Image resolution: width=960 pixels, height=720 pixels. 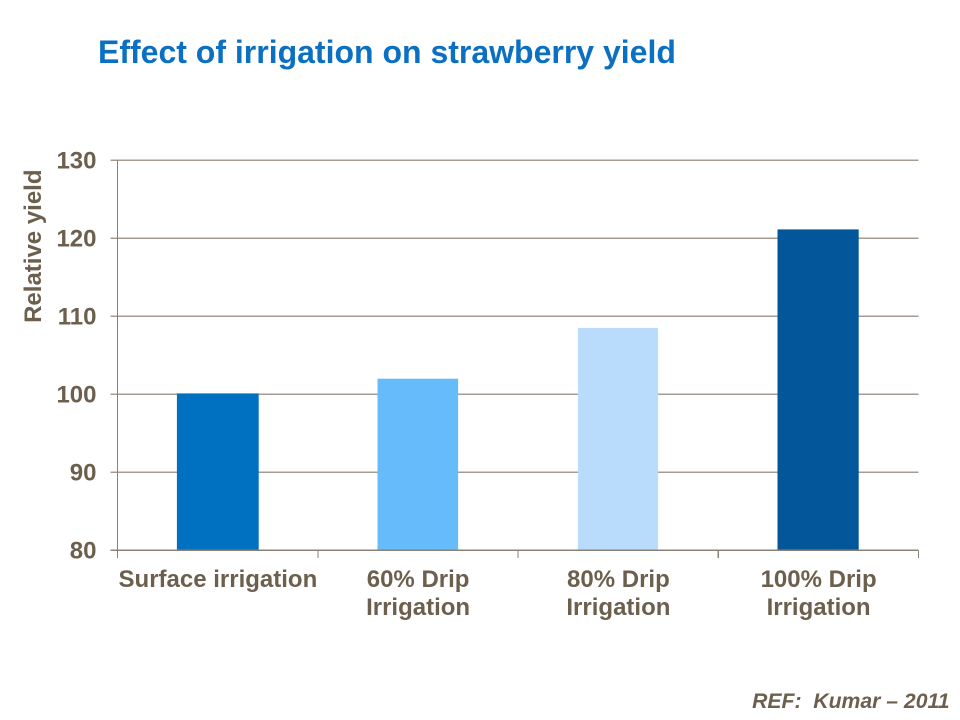 I want to click on svg-text: Surface irrigation, so click(x=218, y=579).